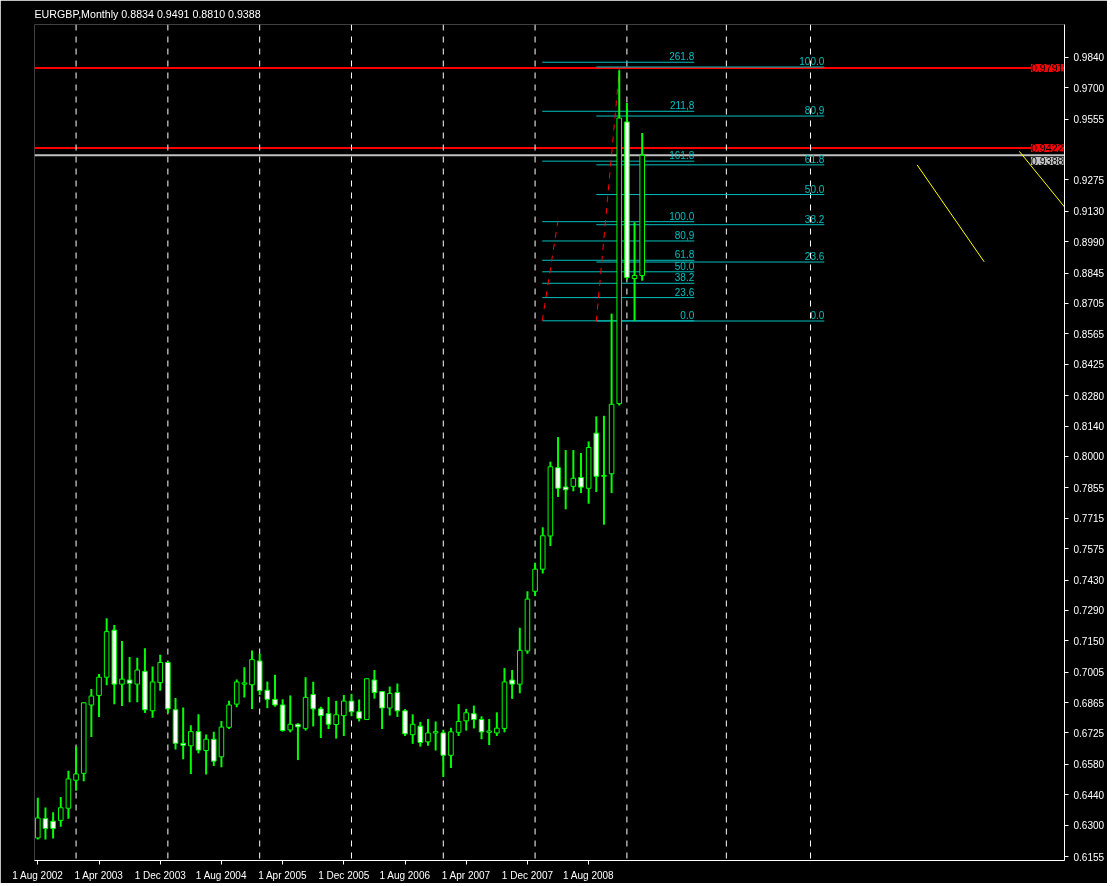  I want to click on y-tick-label: 0.7575, so click(1089, 549).